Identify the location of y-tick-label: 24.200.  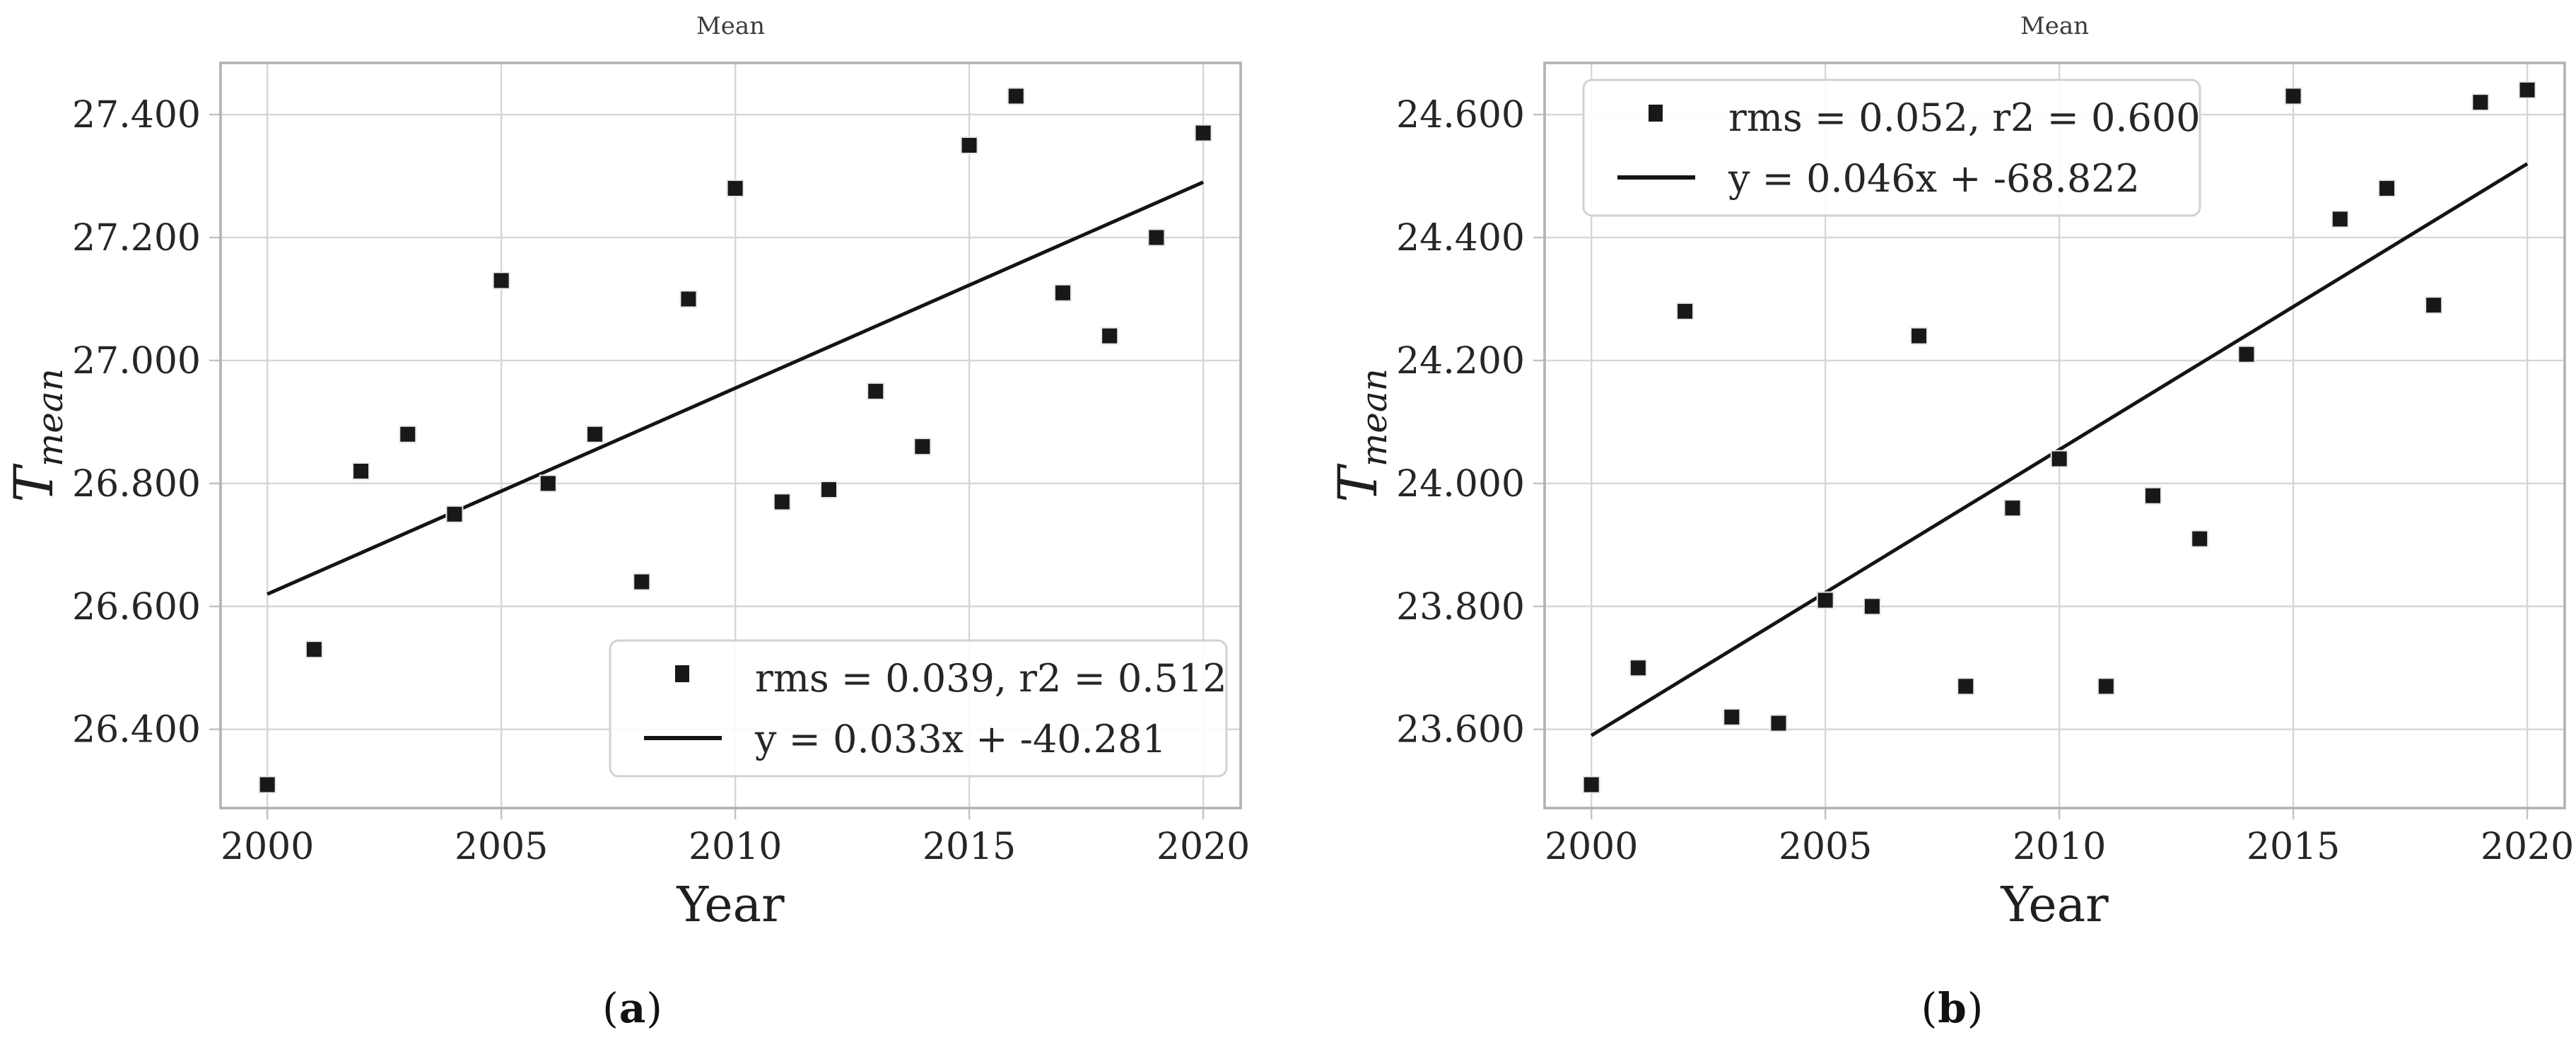
(1461, 361).